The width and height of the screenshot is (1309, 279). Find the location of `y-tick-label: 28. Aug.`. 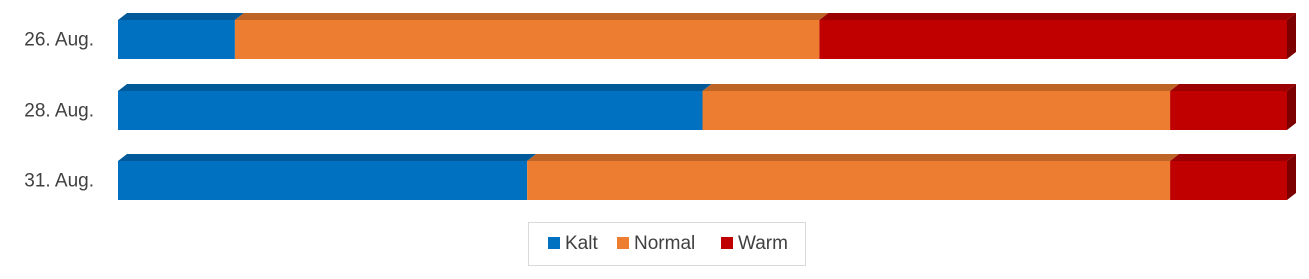

y-tick-label: 28. Aug. is located at coordinates (59, 111).